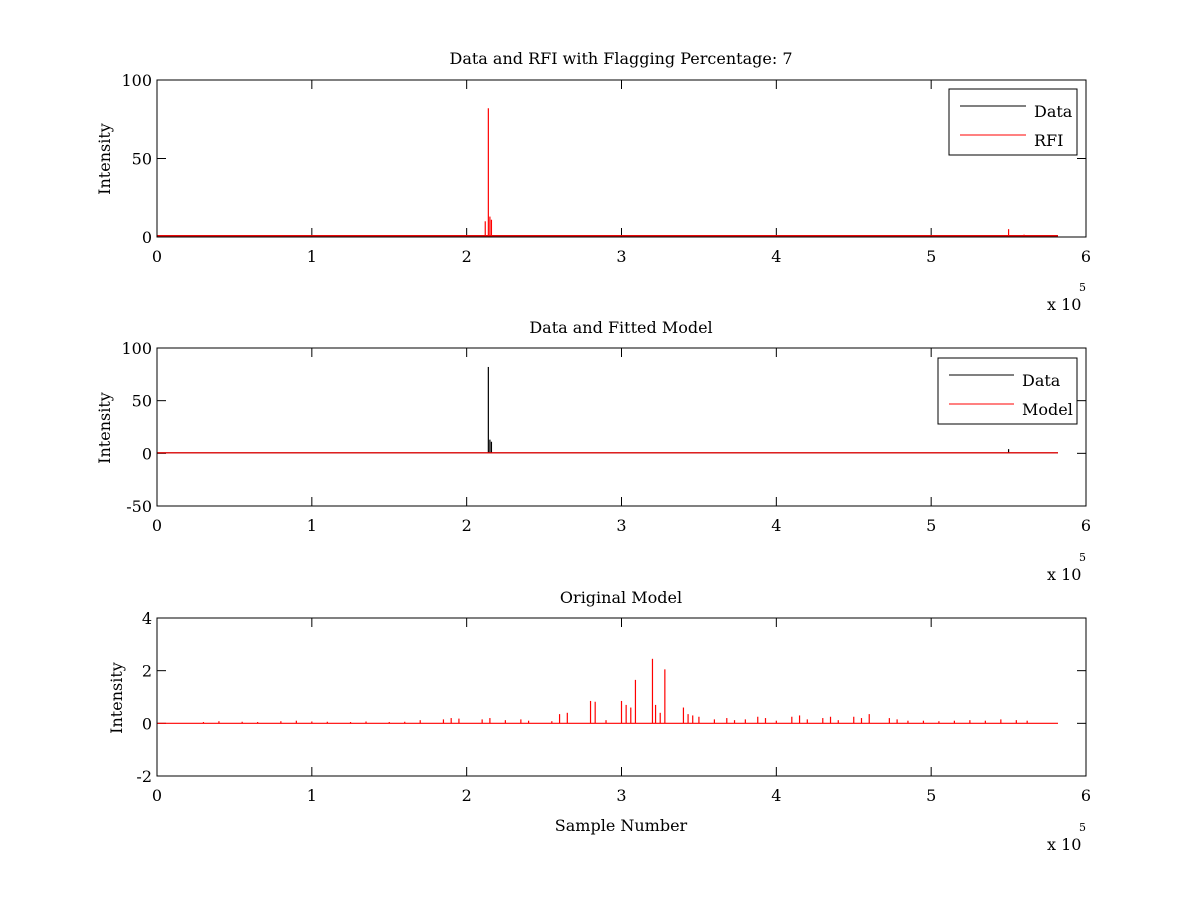  I want to click on panel-rfi-axes-box, so click(621, 158).